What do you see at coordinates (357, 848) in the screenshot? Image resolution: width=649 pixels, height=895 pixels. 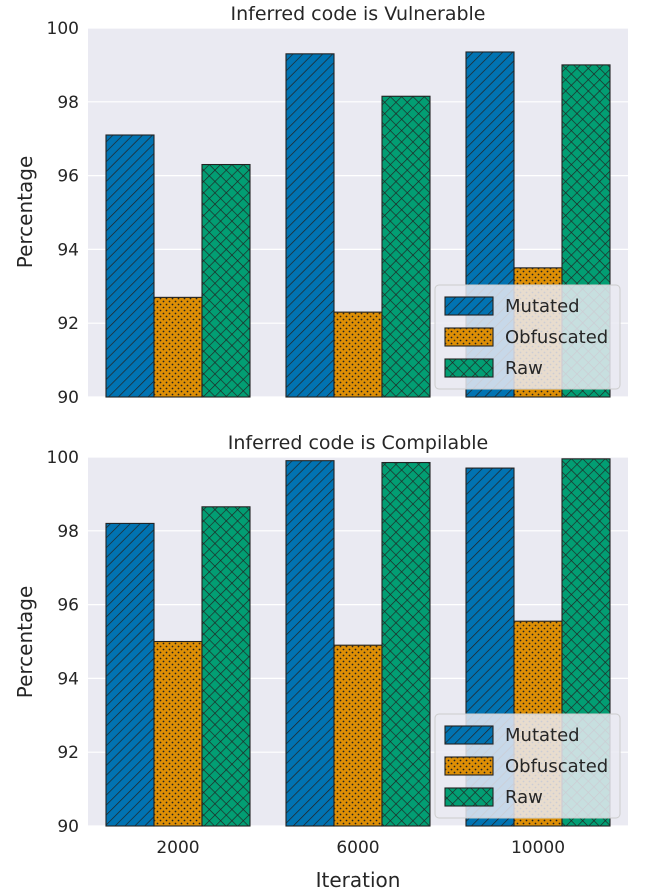 I see `x-tick-label: 6000` at bounding box center [357, 848].